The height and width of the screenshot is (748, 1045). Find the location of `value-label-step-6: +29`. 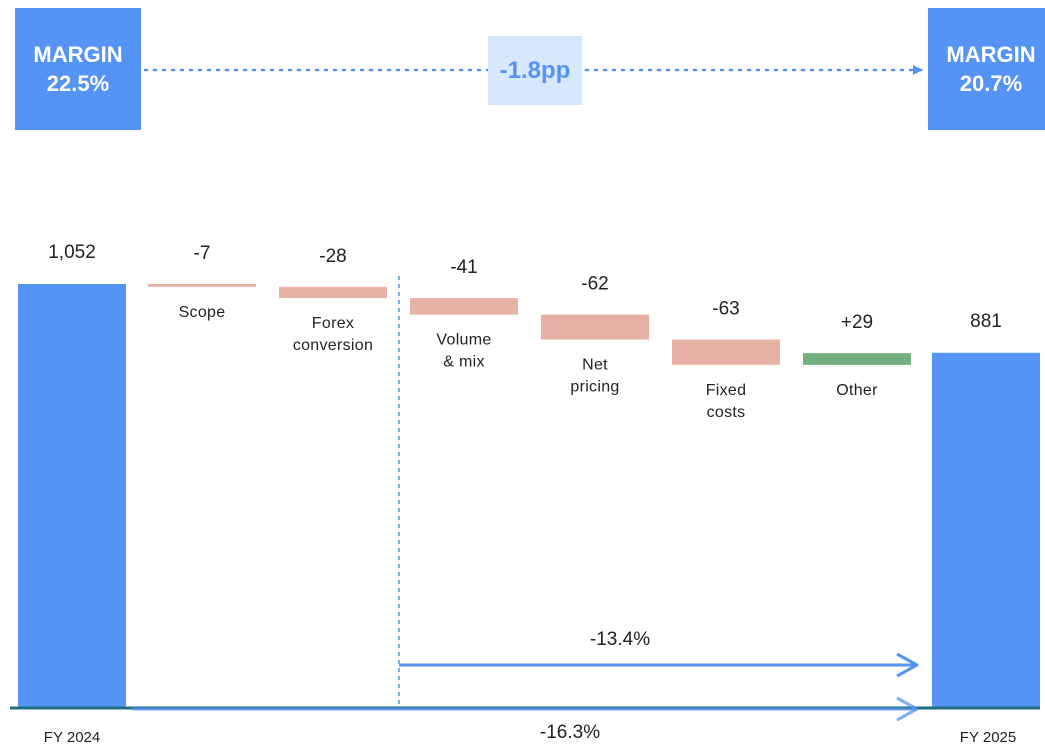

value-label-step-6: +29 is located at coordinates (857, 322).